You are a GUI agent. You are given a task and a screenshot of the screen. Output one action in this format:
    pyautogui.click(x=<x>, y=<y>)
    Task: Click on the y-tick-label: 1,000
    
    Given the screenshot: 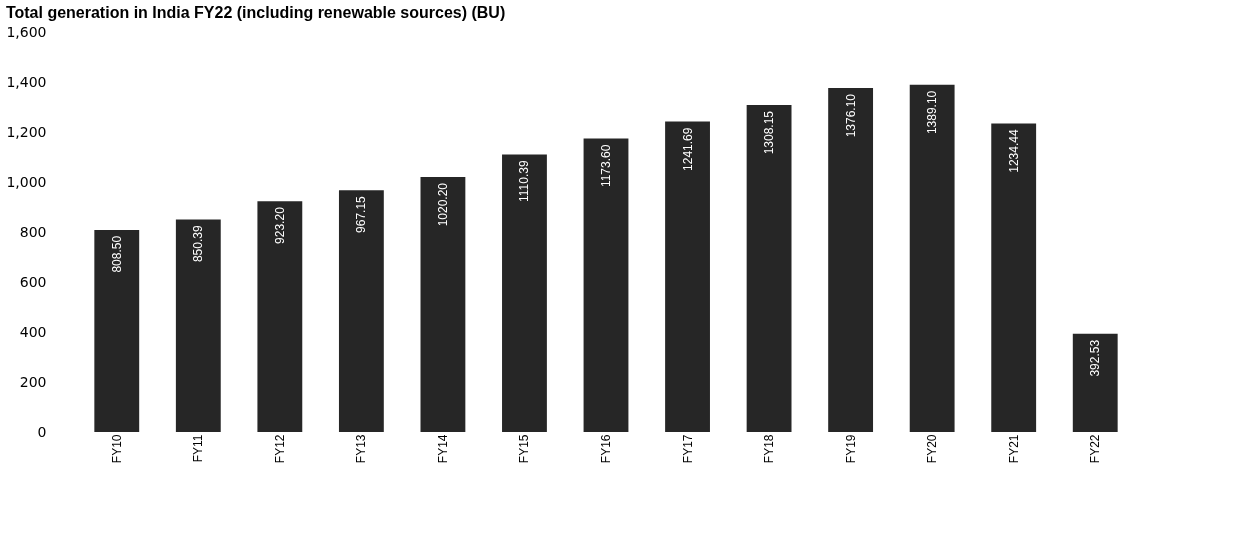 What is the action you would take?
    pyautogui.click(x=26, y=181)
    